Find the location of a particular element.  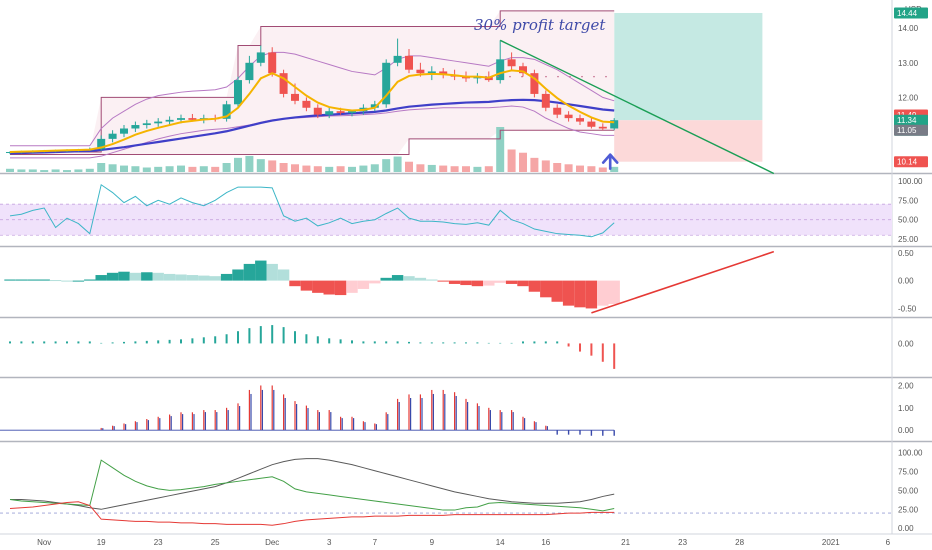

rsi-tick-label: 50.00 is located at coordinates (908, 220).